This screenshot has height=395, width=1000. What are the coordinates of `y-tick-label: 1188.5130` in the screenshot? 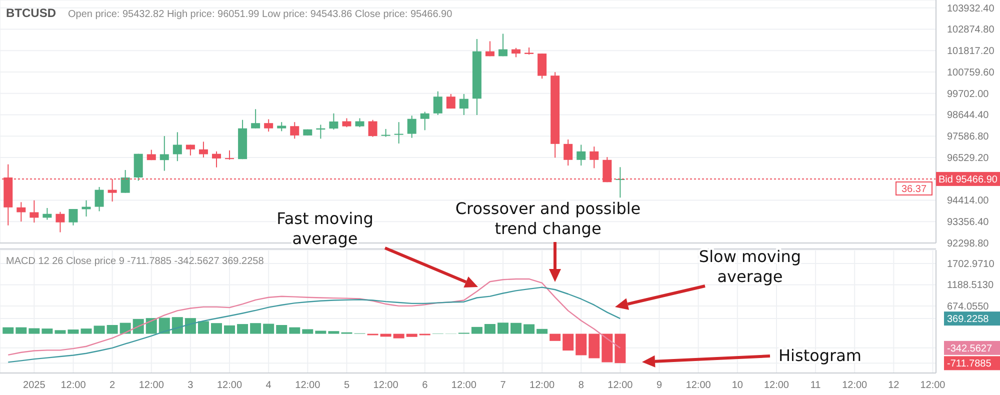 It's located at (970, 286).